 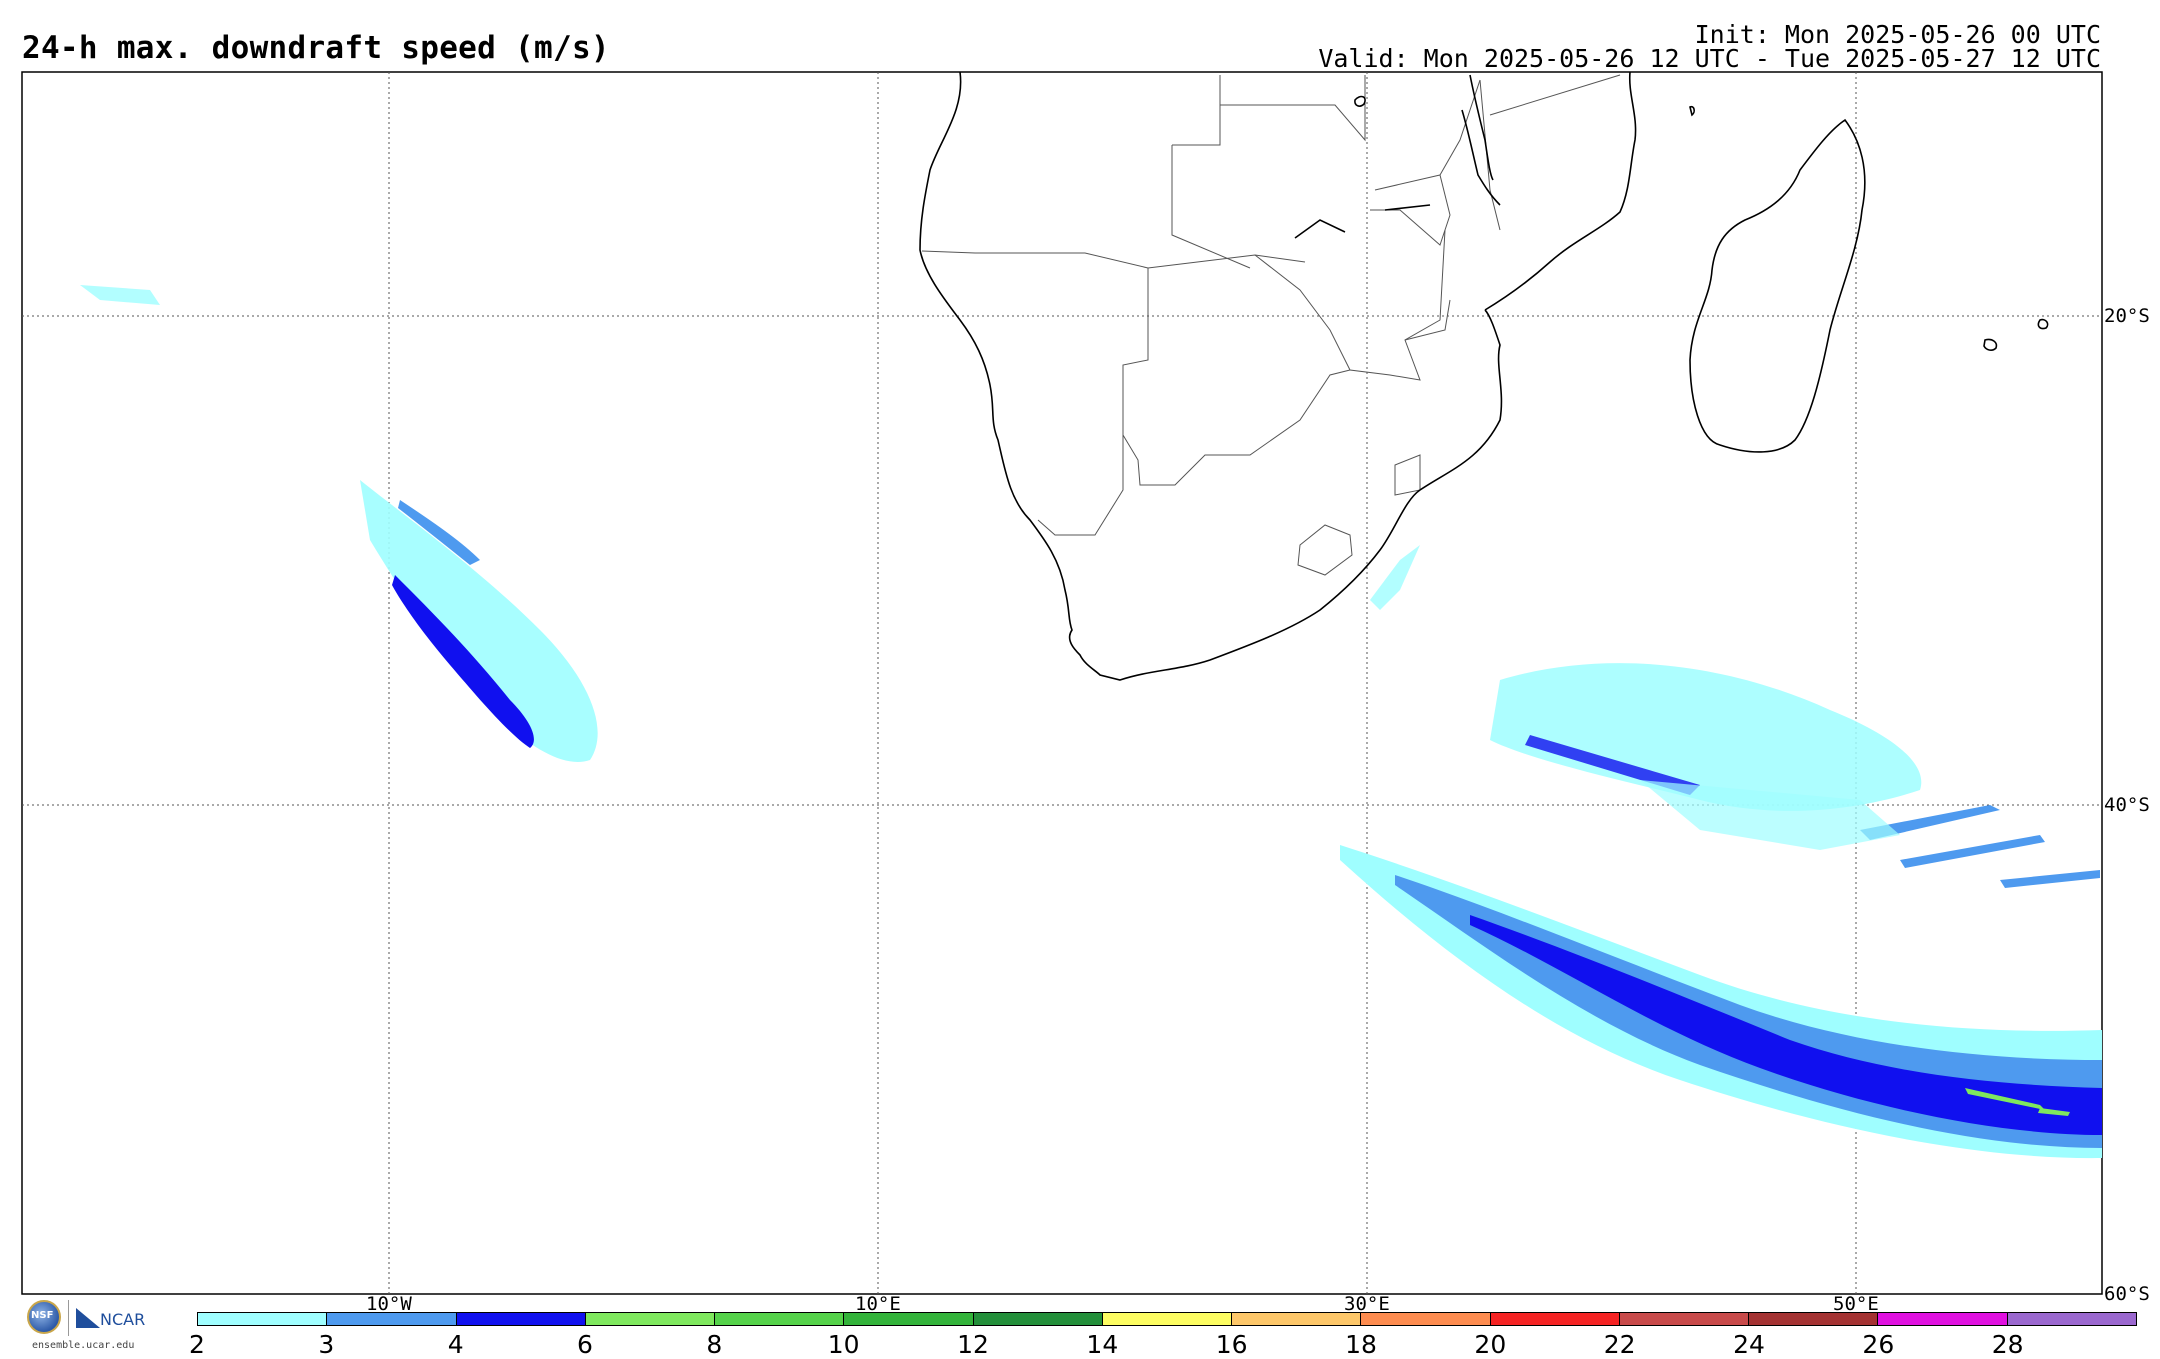 What do you see at coordinates (83, 1345) in the screenshot?
I see `site-url: ensemble.ucar.edu` at bounding box center [83, 1345].